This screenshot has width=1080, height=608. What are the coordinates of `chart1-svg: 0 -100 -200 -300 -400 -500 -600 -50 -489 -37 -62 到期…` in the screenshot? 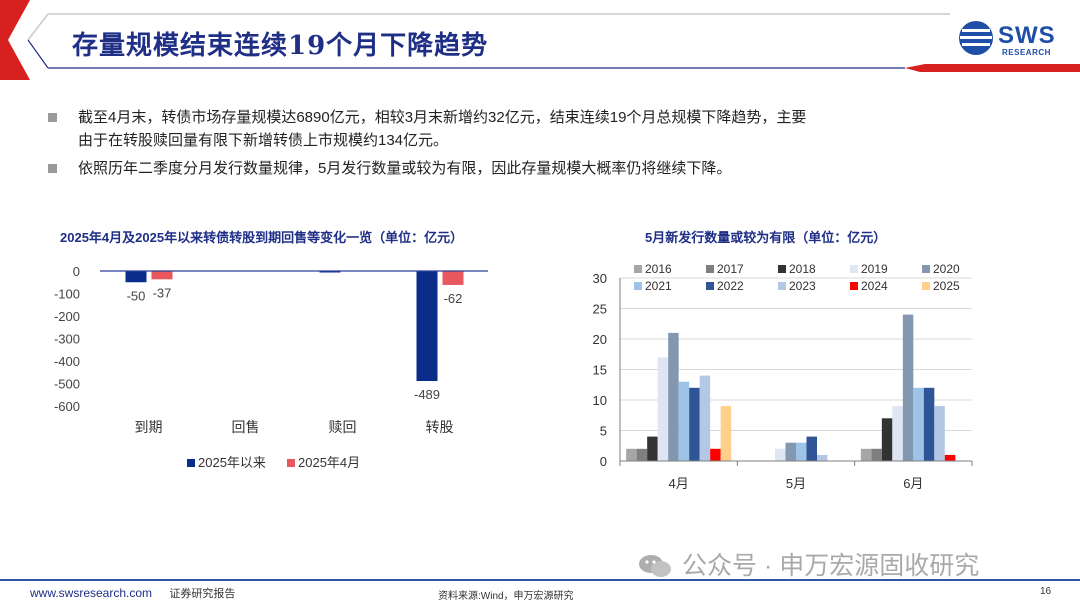 It's located at (271, 367).